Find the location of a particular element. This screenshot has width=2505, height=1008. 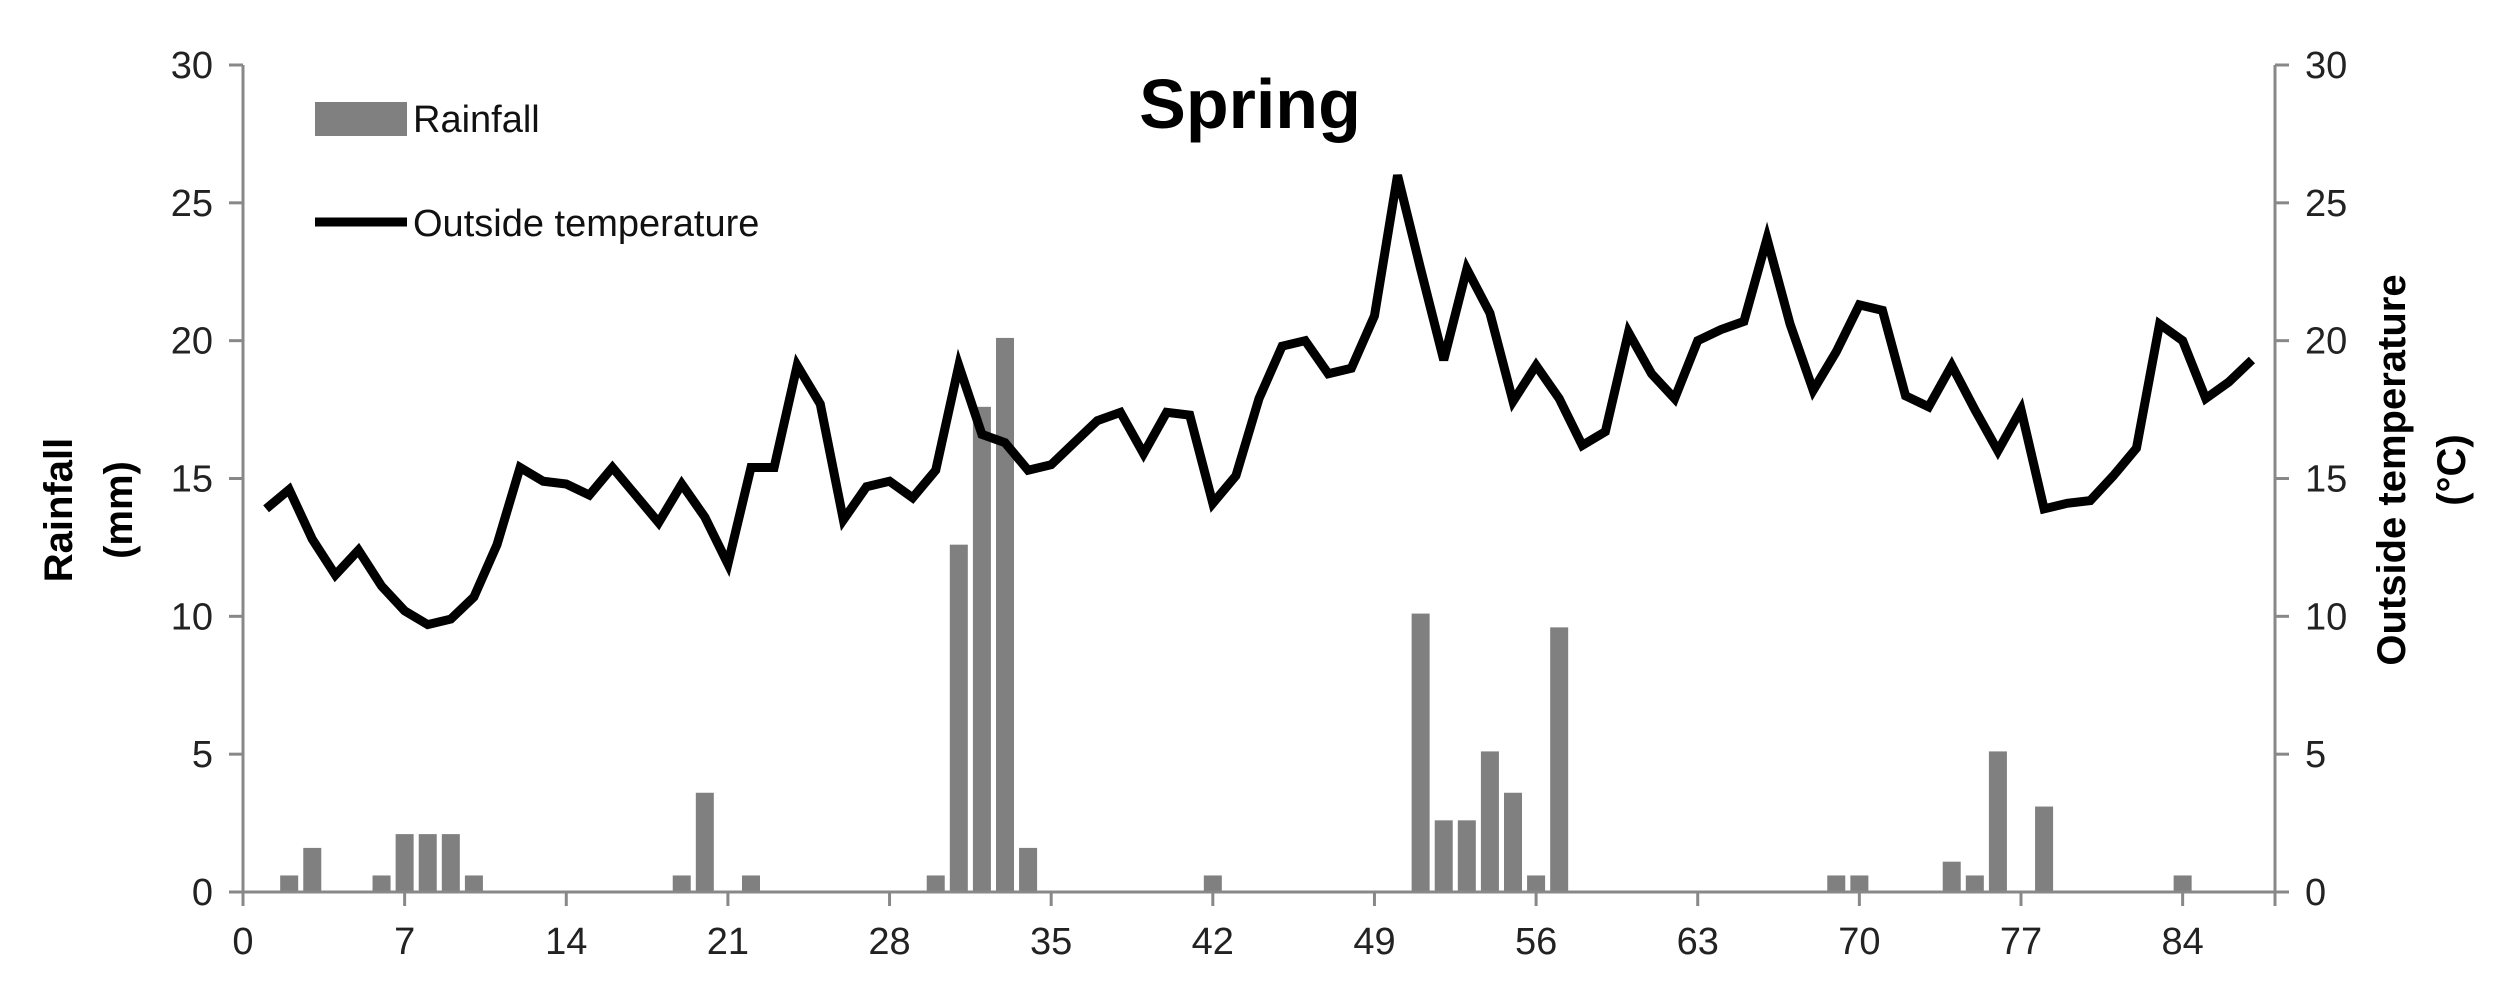

x-tick-label: 42 is located at coordinates (1213, 942).